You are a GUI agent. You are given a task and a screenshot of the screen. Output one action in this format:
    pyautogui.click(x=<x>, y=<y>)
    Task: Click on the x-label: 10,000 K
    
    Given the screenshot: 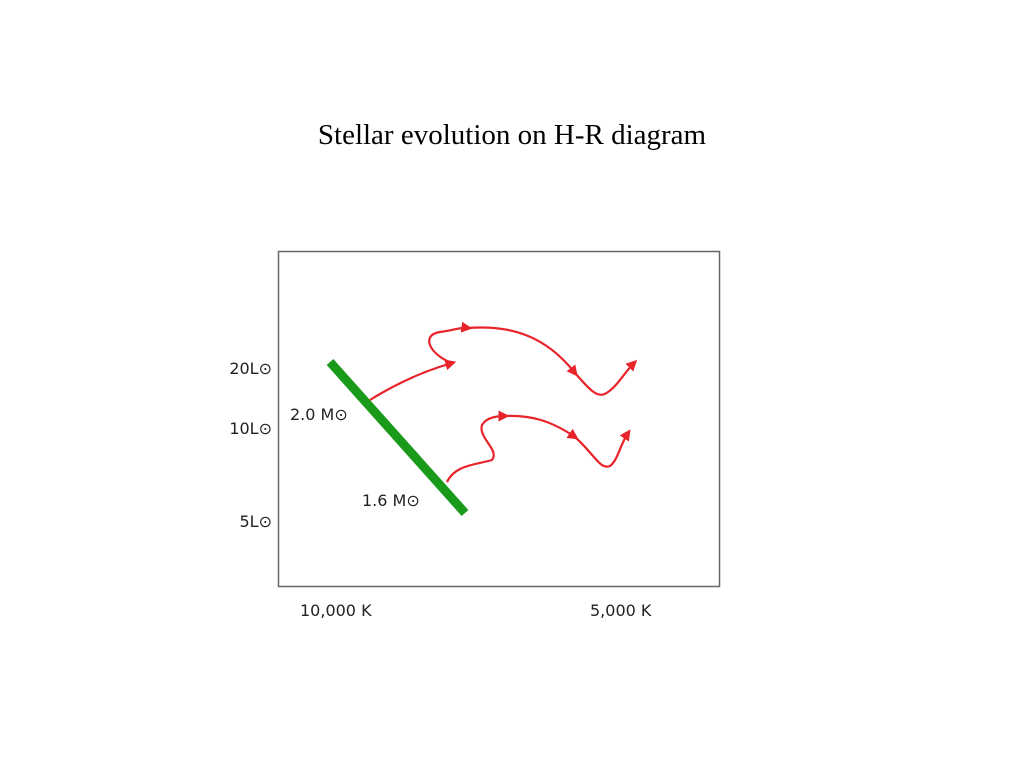 What is the action you would take?
    pyautogui.click(x=336, y=610)
    